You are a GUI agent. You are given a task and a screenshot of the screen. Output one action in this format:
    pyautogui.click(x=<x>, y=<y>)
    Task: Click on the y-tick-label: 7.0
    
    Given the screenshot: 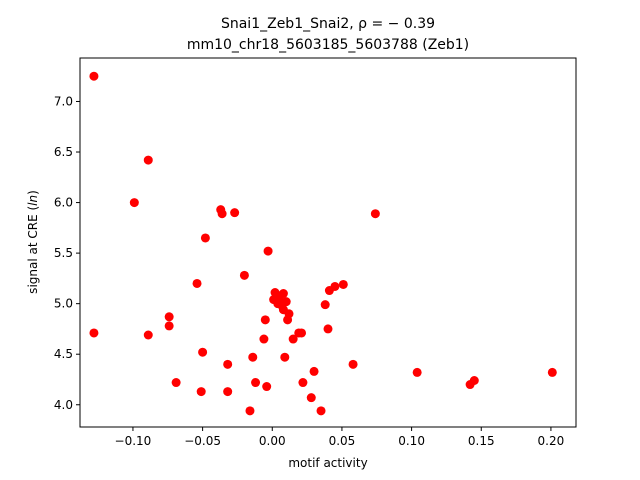 What is the action you would take?
    pyautogui.click(x=63, y=101)
    